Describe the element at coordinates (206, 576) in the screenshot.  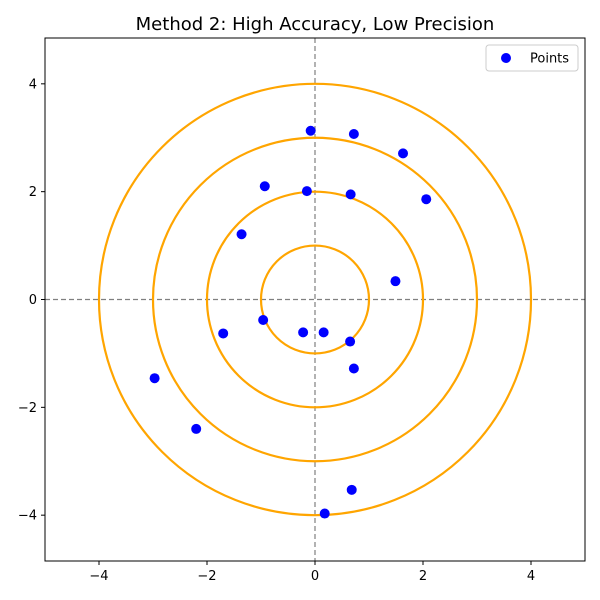
I see `x-tick-label: −2` at that location.